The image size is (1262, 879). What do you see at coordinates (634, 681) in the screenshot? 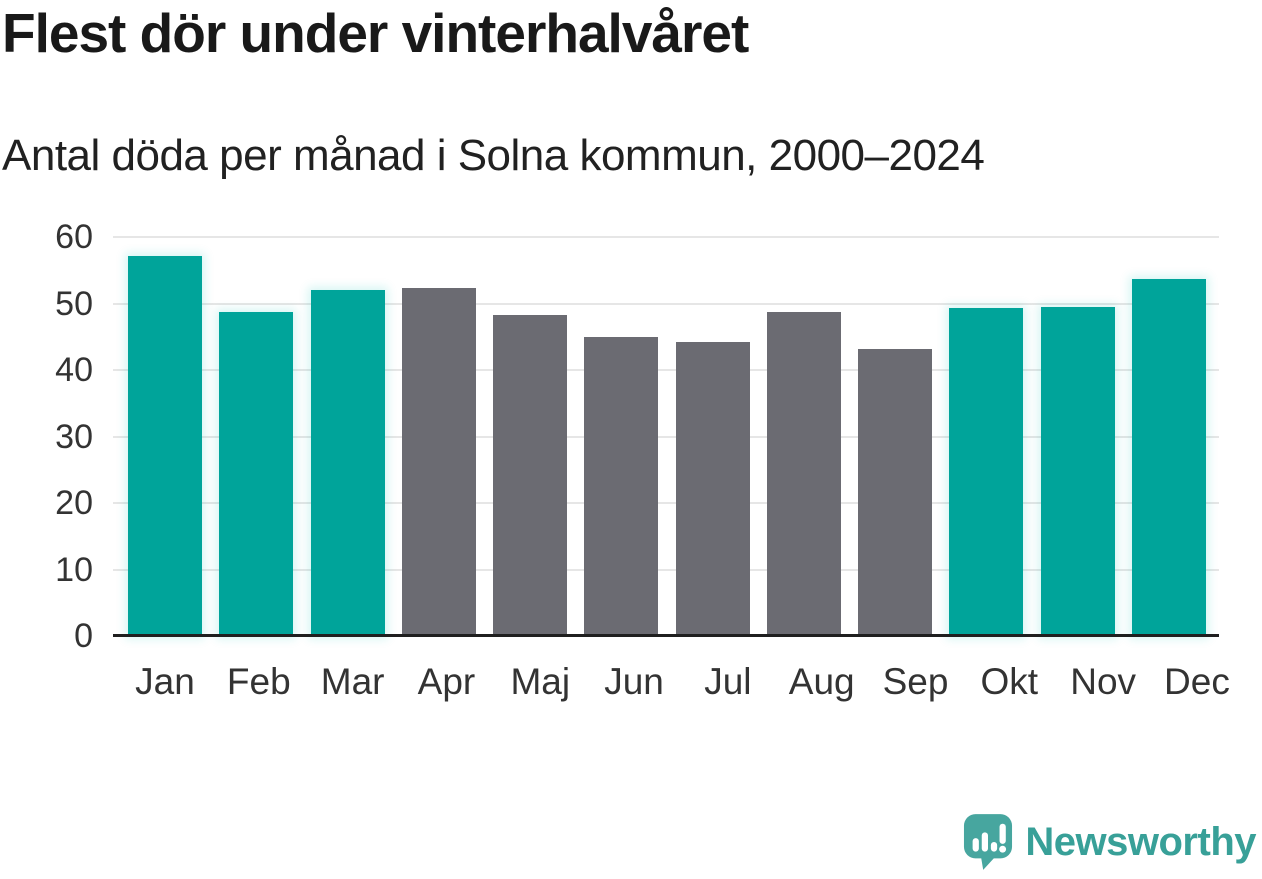
I see `x-tick-label-jun: Jun` at bounding box center [634, 681].